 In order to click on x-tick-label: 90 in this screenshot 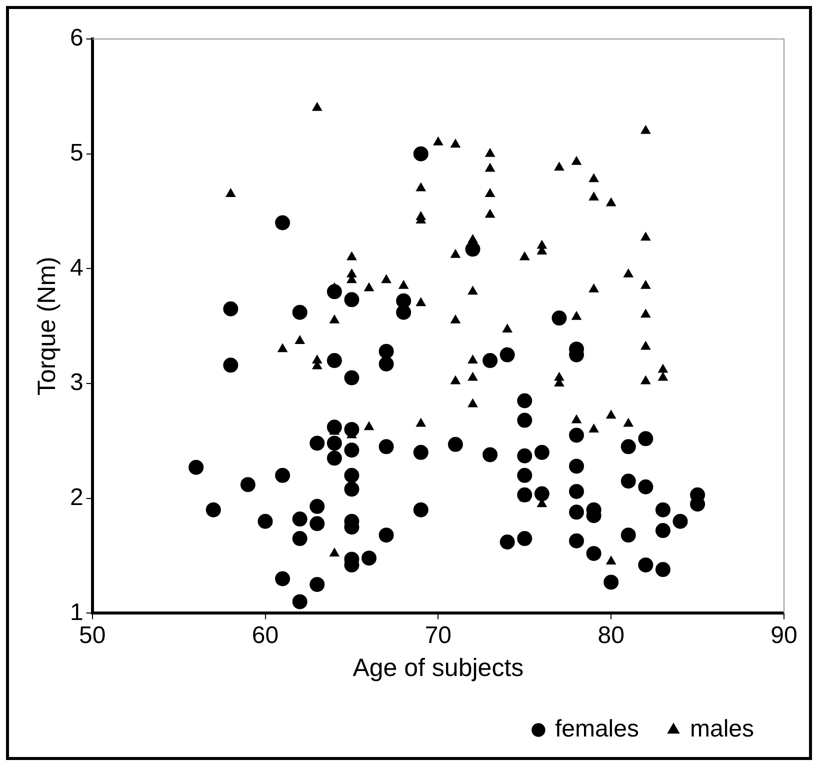, I will do `click(784, 636)`.